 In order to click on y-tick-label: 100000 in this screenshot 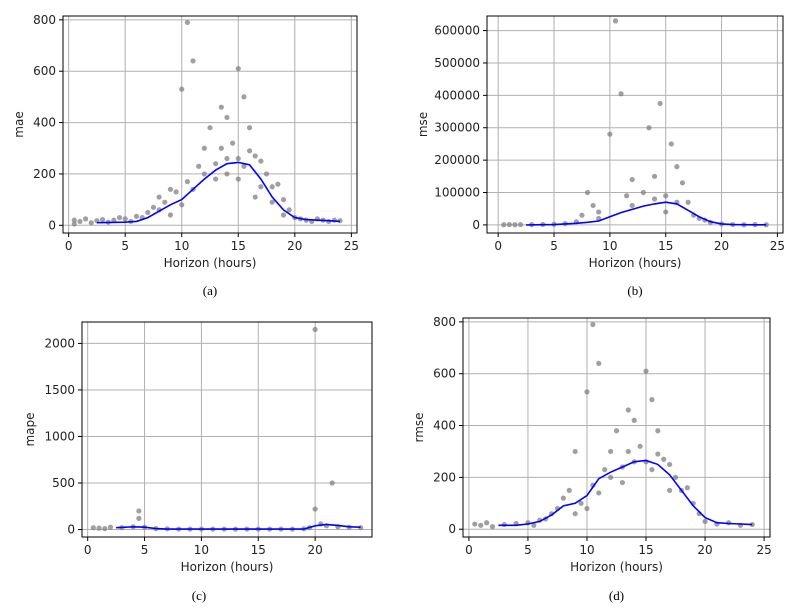, I will do `click(457, 193)`.